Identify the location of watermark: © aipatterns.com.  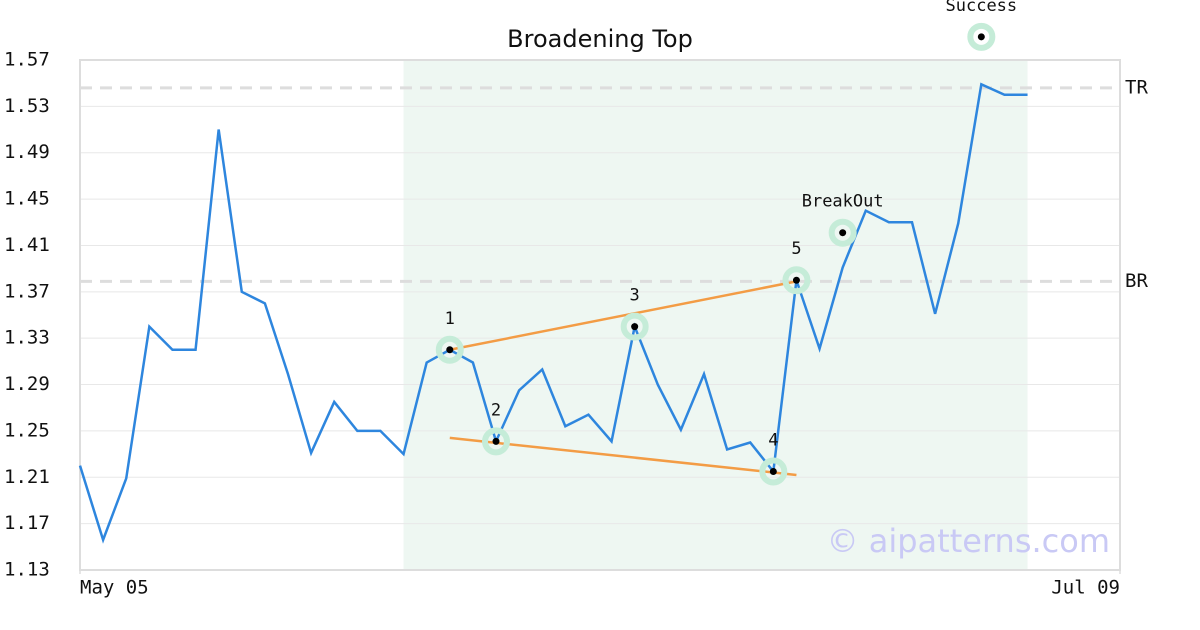
(968, 541).